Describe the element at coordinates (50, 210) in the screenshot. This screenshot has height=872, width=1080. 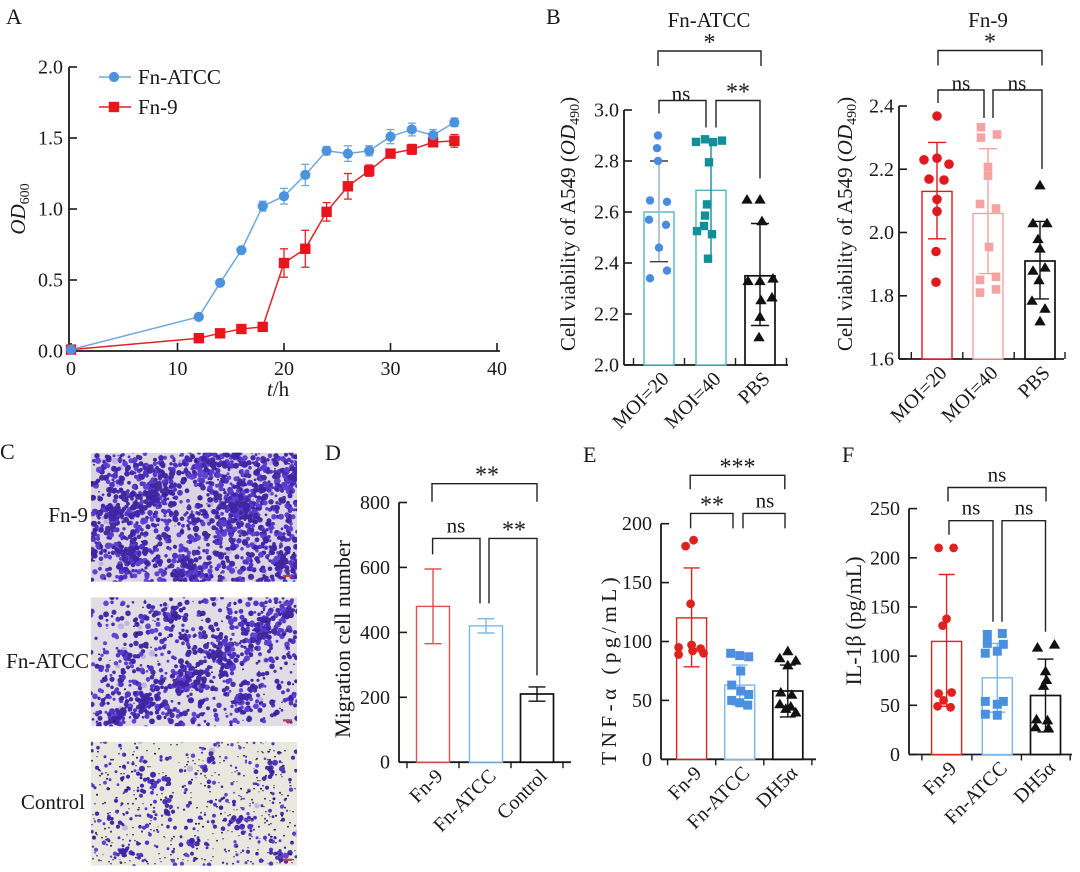
I see `svg-text: 1.0` at that location.